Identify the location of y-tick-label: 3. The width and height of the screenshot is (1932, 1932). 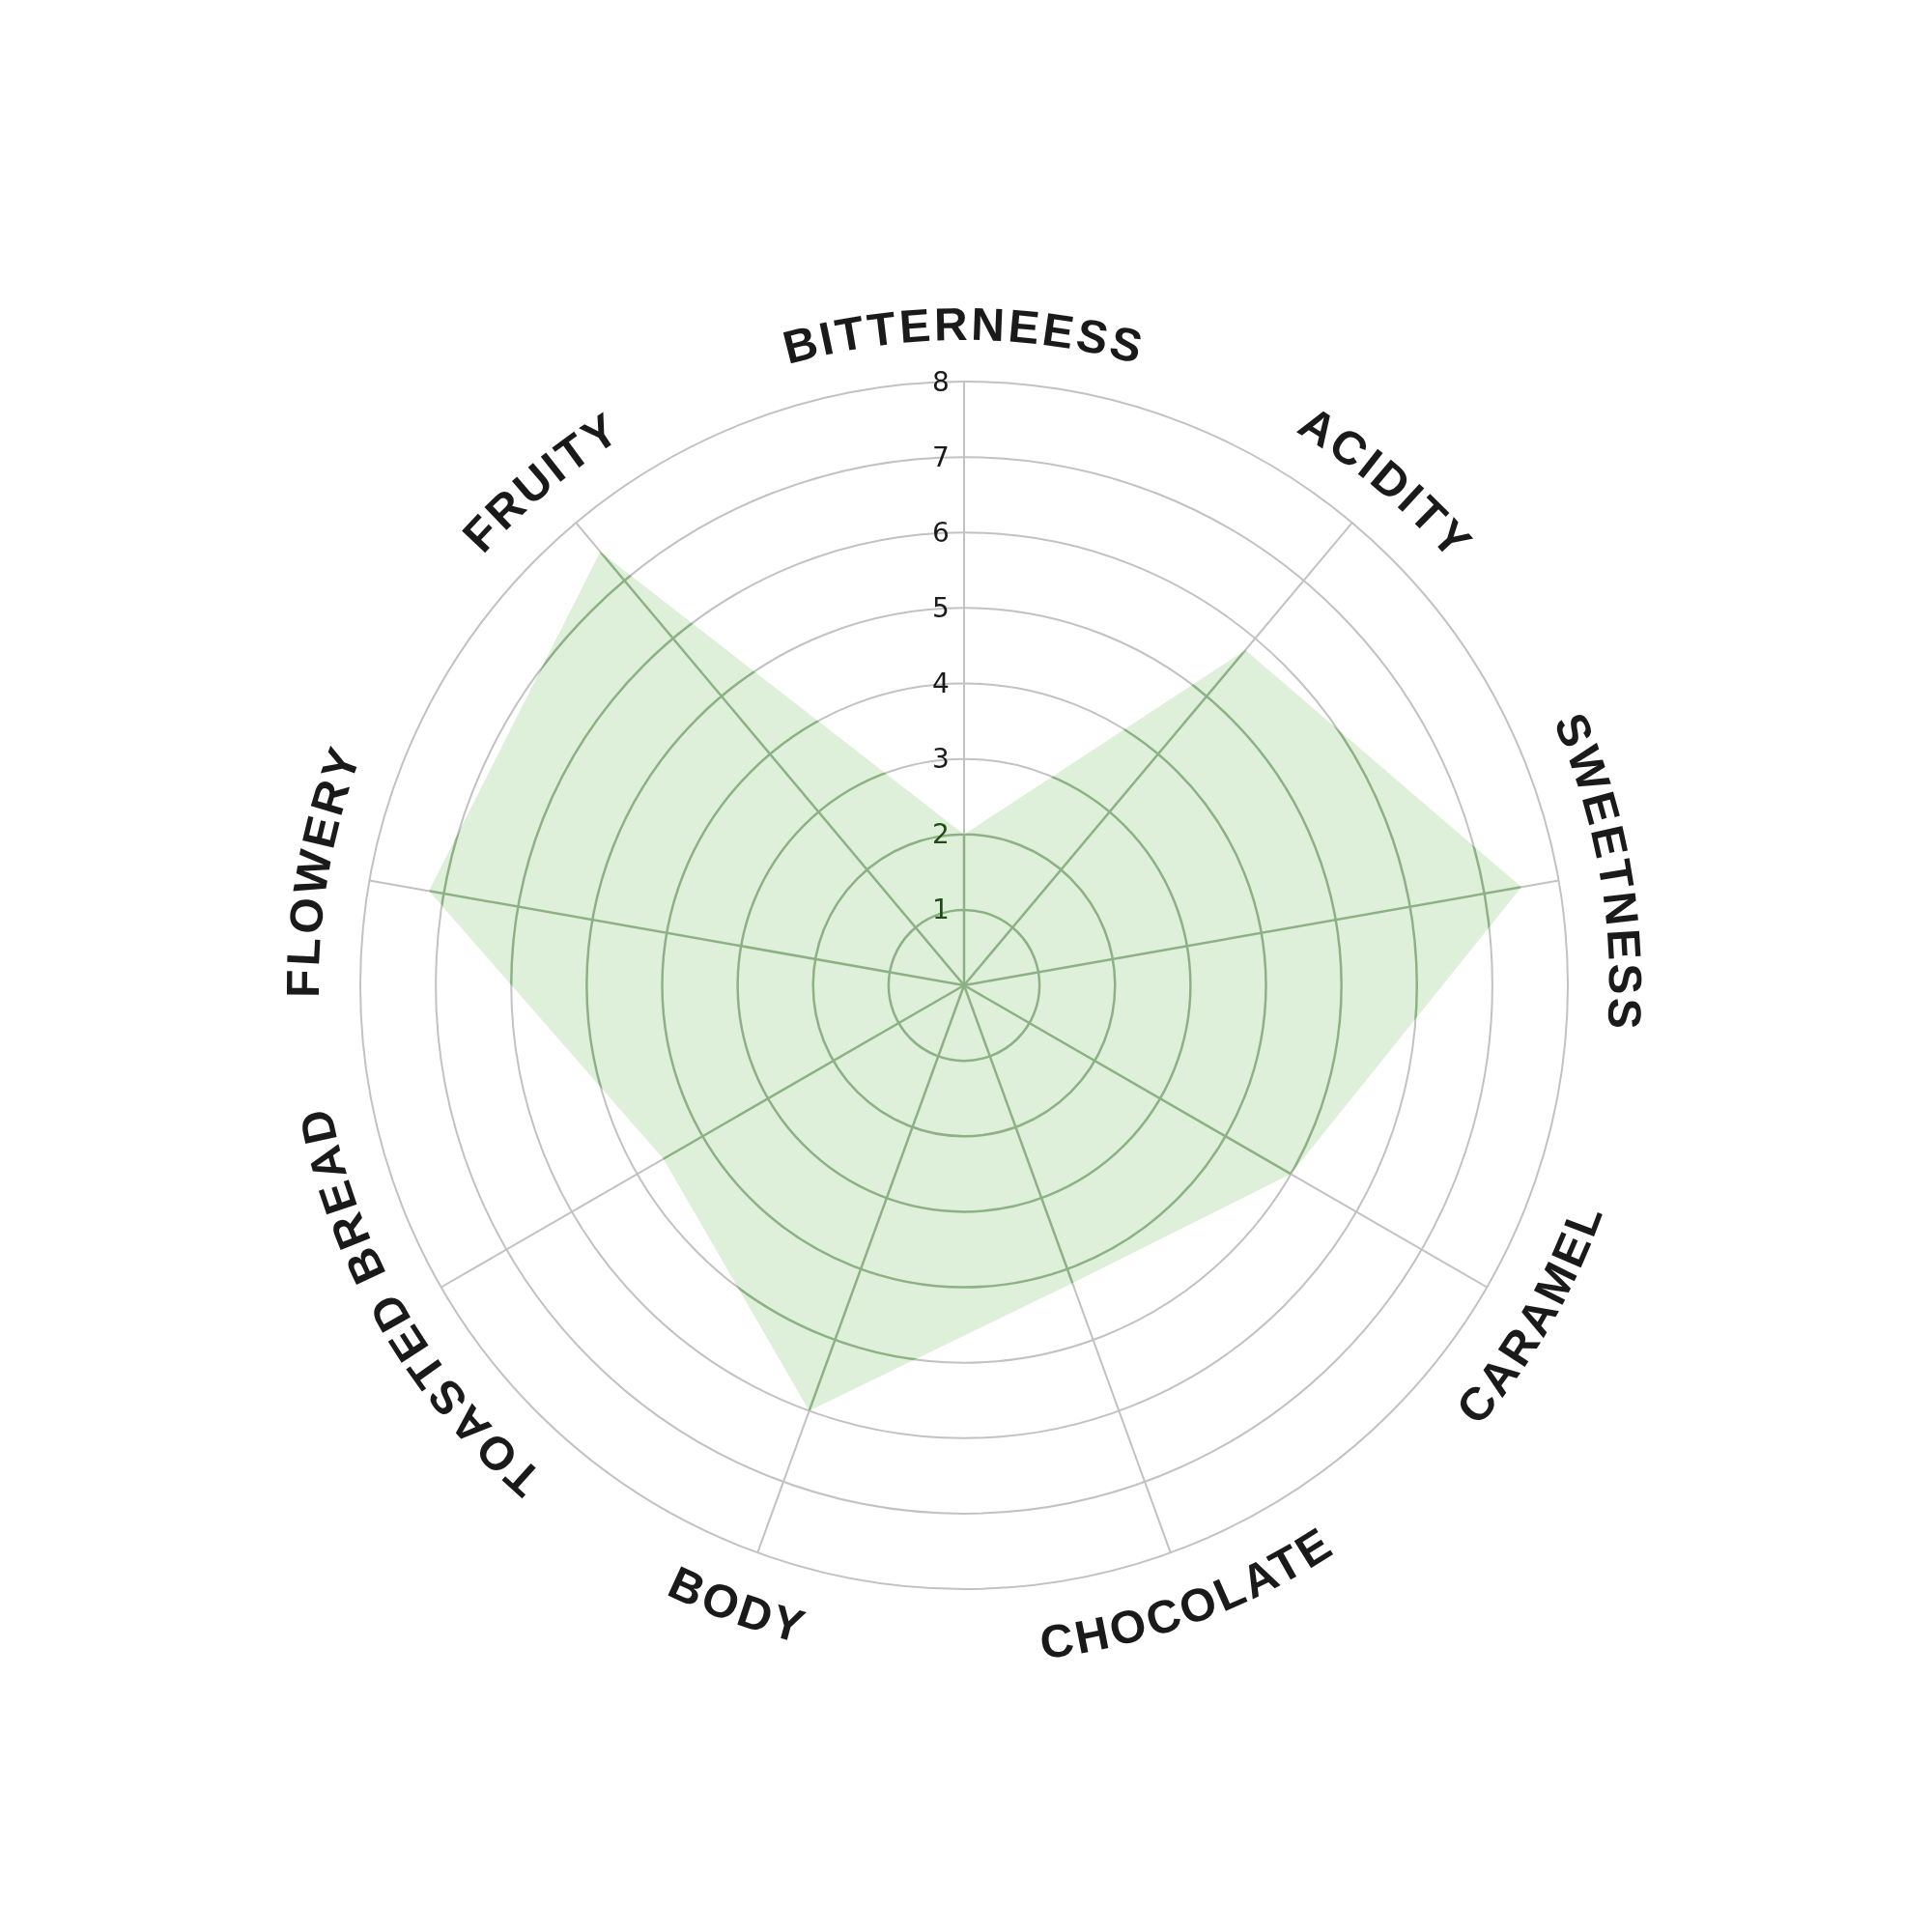
(941, 759).